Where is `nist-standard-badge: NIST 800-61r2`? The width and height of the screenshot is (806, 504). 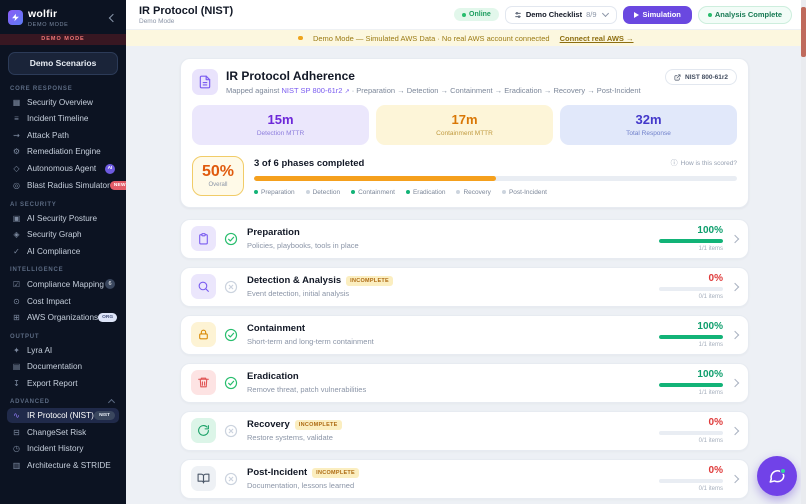 nist-standard-badge: NIST 800-61r2 is located at coordinates (701, 77).